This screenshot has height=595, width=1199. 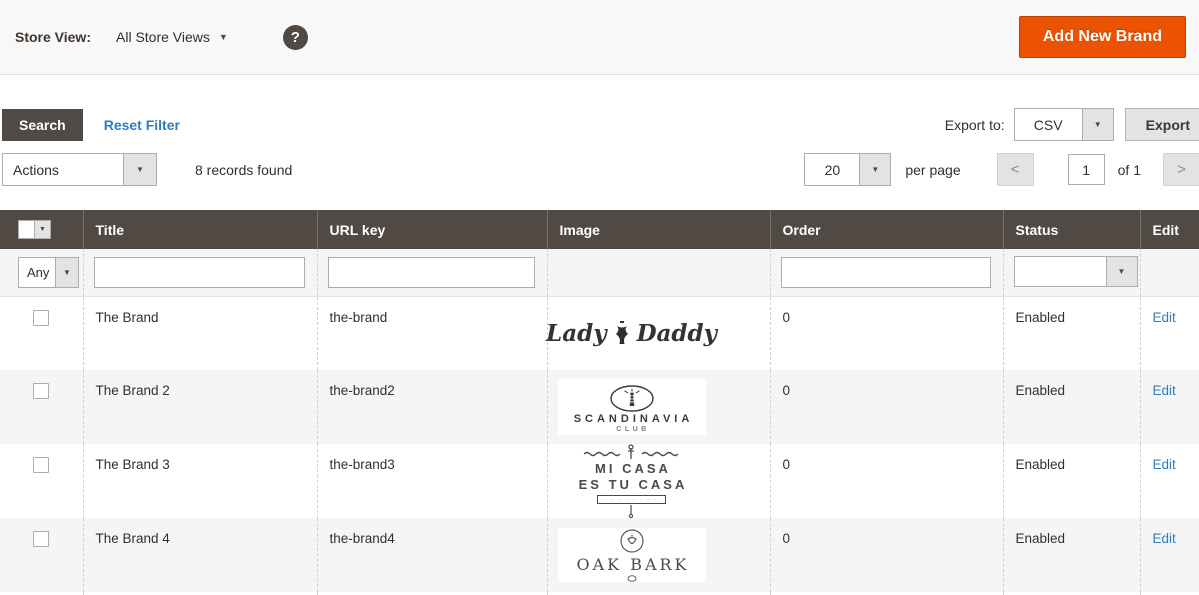 I want to click on brand-logo-mi-casa: MI CASA ES TU CASA · · · · · · · ·, so click(x=632, y=481).